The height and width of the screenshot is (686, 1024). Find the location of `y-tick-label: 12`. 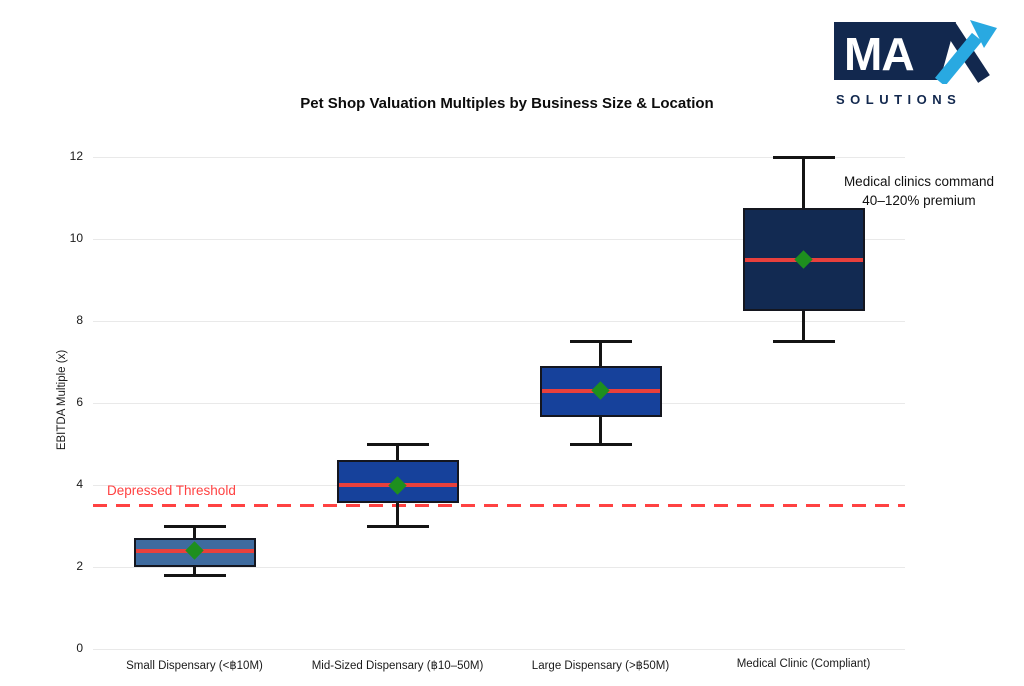

y-tick-label: 12 is located at coordinates (76, 156).